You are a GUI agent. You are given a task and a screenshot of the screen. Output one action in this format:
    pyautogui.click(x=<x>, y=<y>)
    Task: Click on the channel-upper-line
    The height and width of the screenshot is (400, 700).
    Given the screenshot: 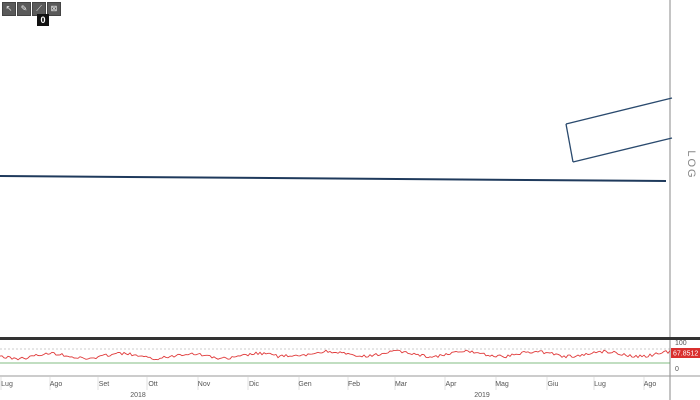 What is the action you would take?
    pyautogui.click(x=619, y=111)
    